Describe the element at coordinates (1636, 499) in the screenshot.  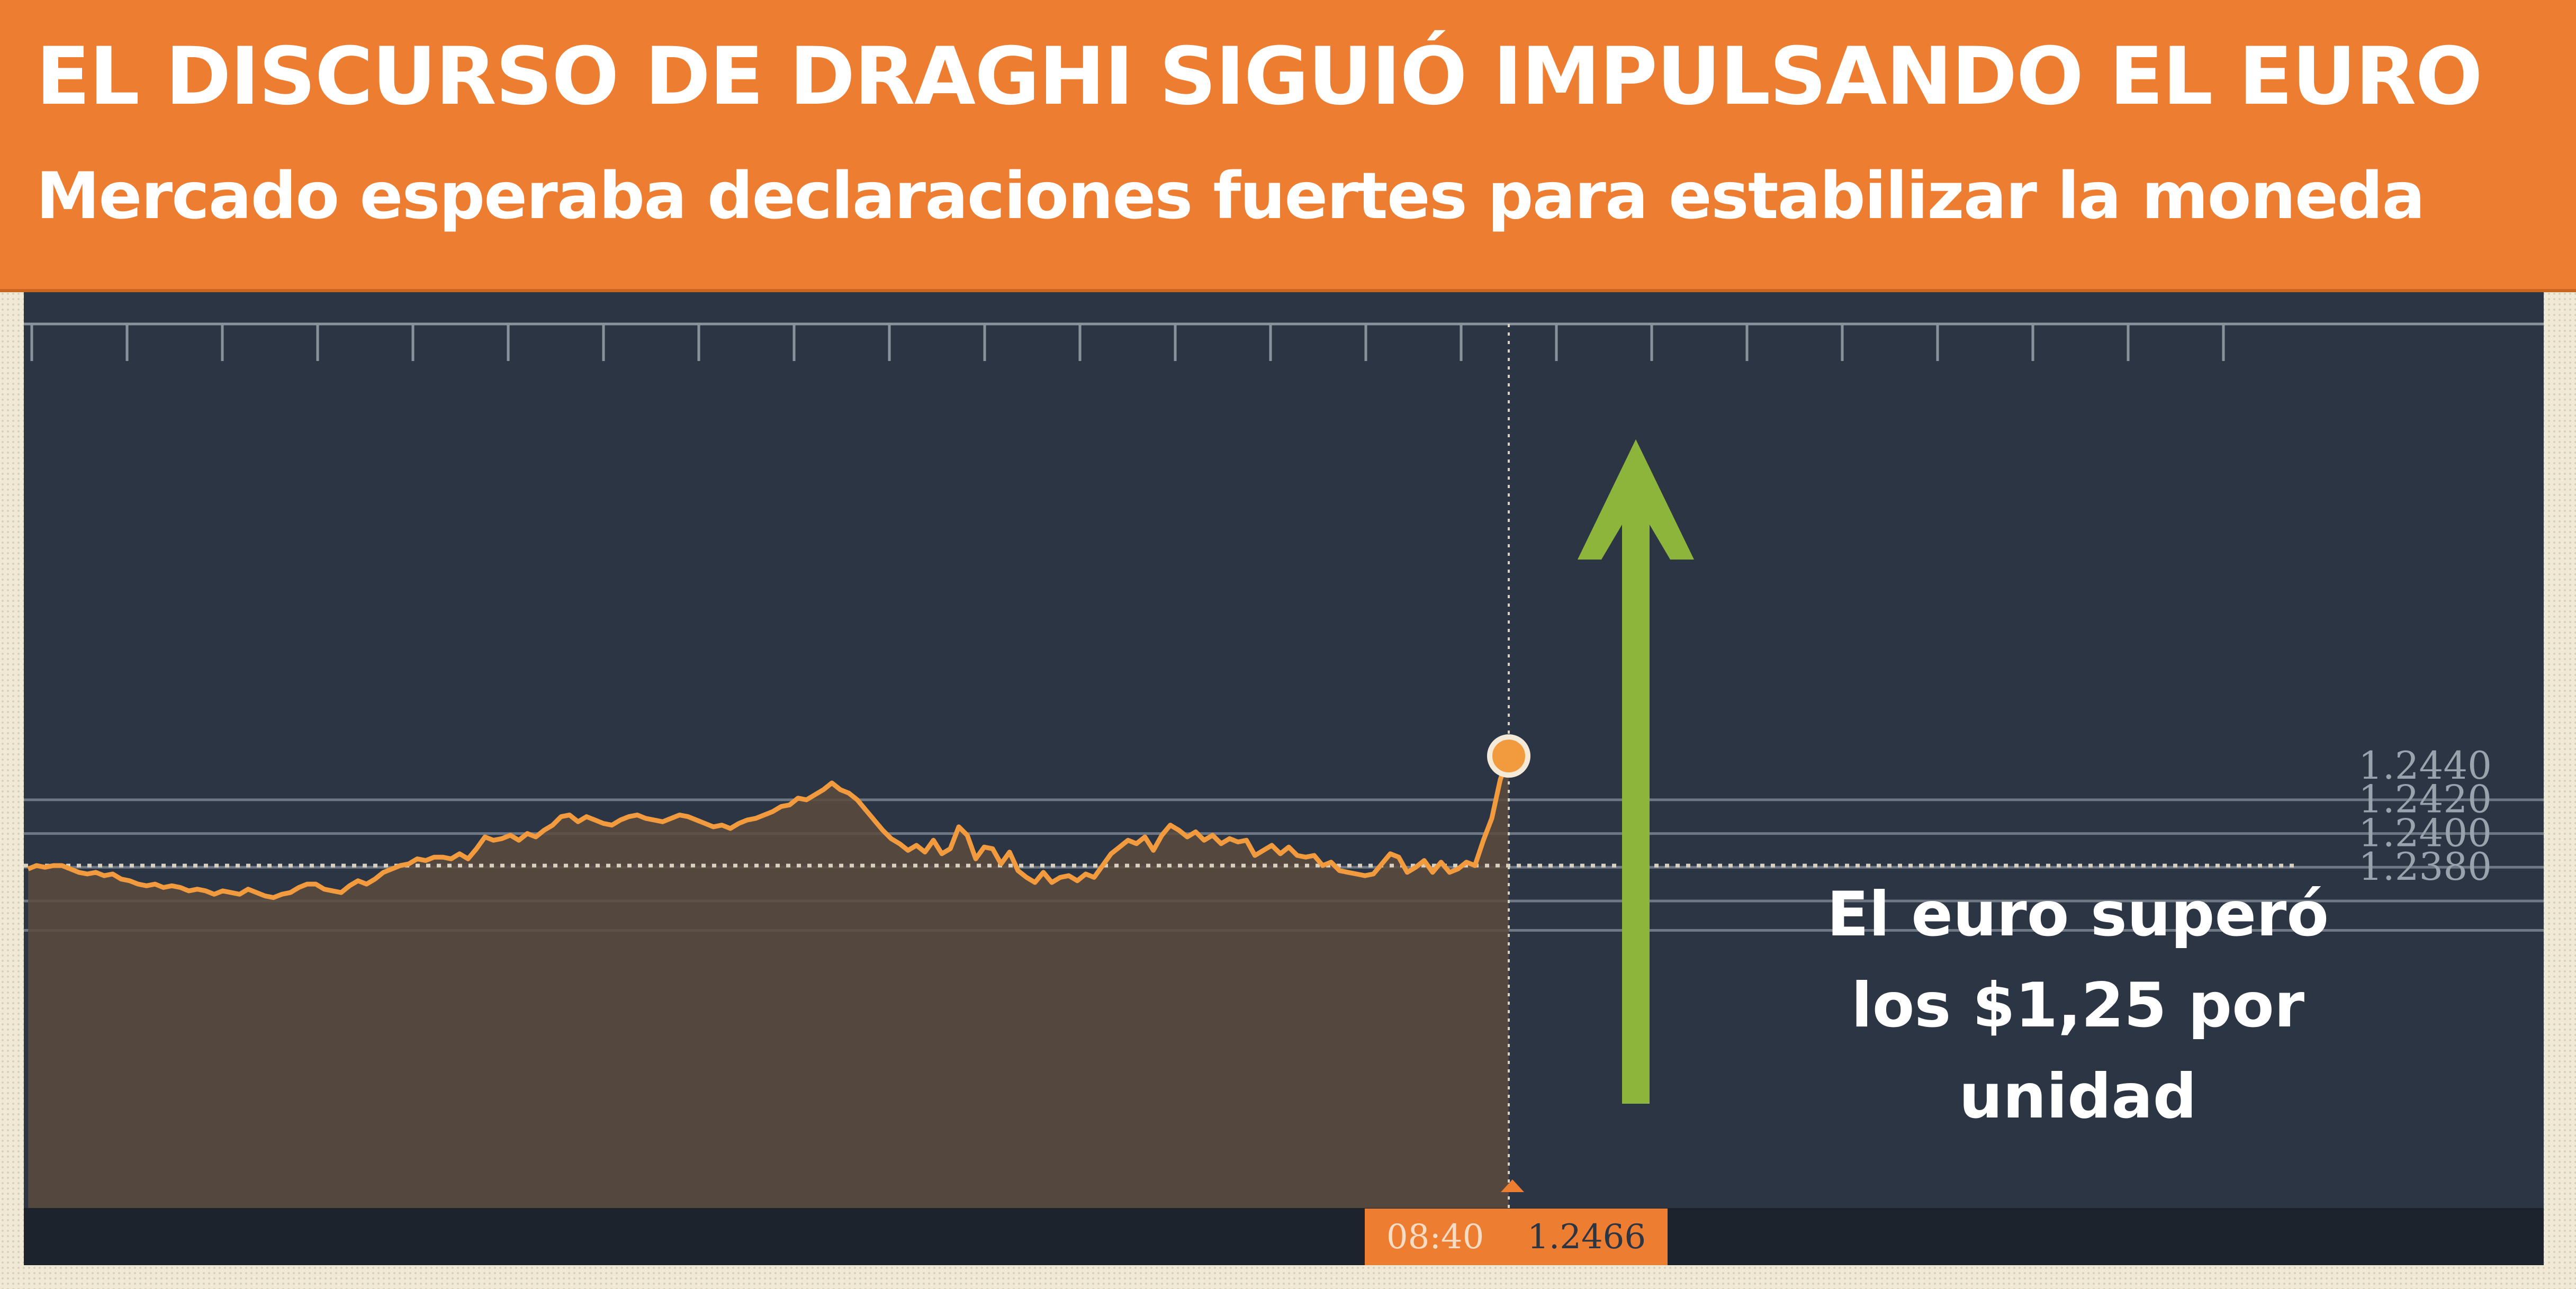
I see `up-arrow-head` at that location.